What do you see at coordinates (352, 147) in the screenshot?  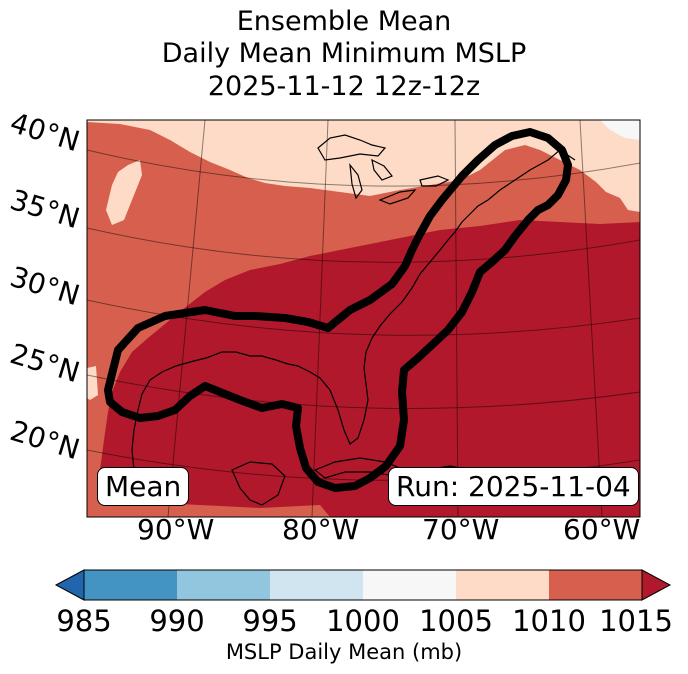 I see `lake-superior` at bounding box center [352, 147].